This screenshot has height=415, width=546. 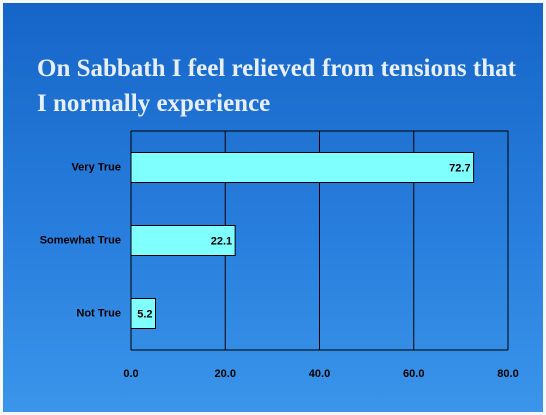 I want to click on x-tick-label: 60.0, so click(x=413, y=374).